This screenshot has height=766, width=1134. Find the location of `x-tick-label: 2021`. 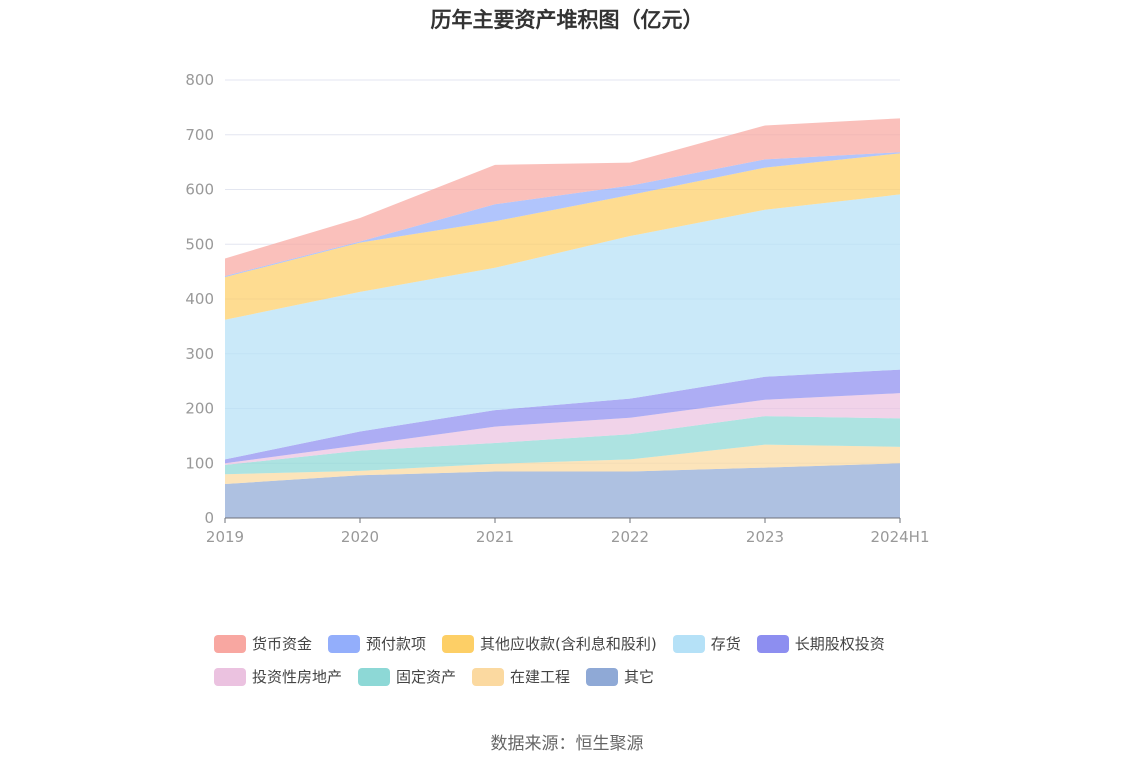

x-tick-label: 2021 is located at coordinates (495, 537).